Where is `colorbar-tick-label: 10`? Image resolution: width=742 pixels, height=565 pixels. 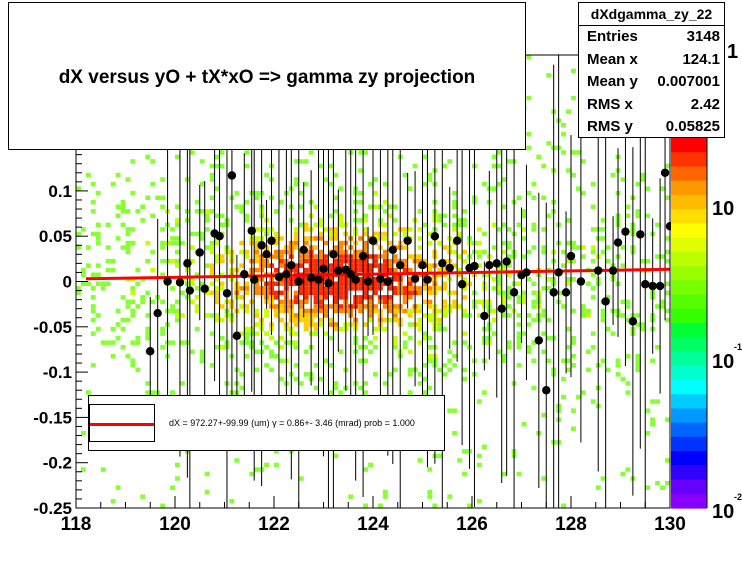 colorbar-tick-label: 10 is located at coordinates (723, 209).